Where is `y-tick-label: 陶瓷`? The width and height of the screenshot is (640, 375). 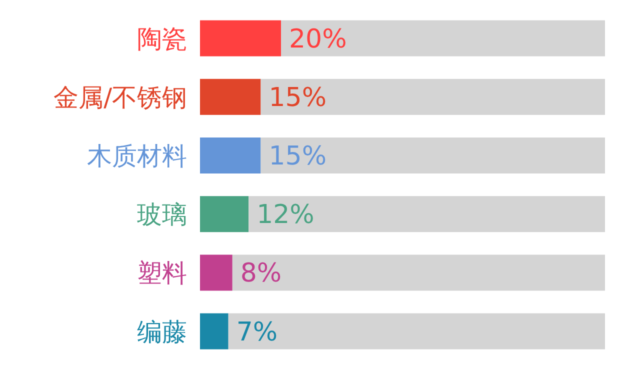 y-tick-label: 陶瓷 is located at coordinates (162, 39).